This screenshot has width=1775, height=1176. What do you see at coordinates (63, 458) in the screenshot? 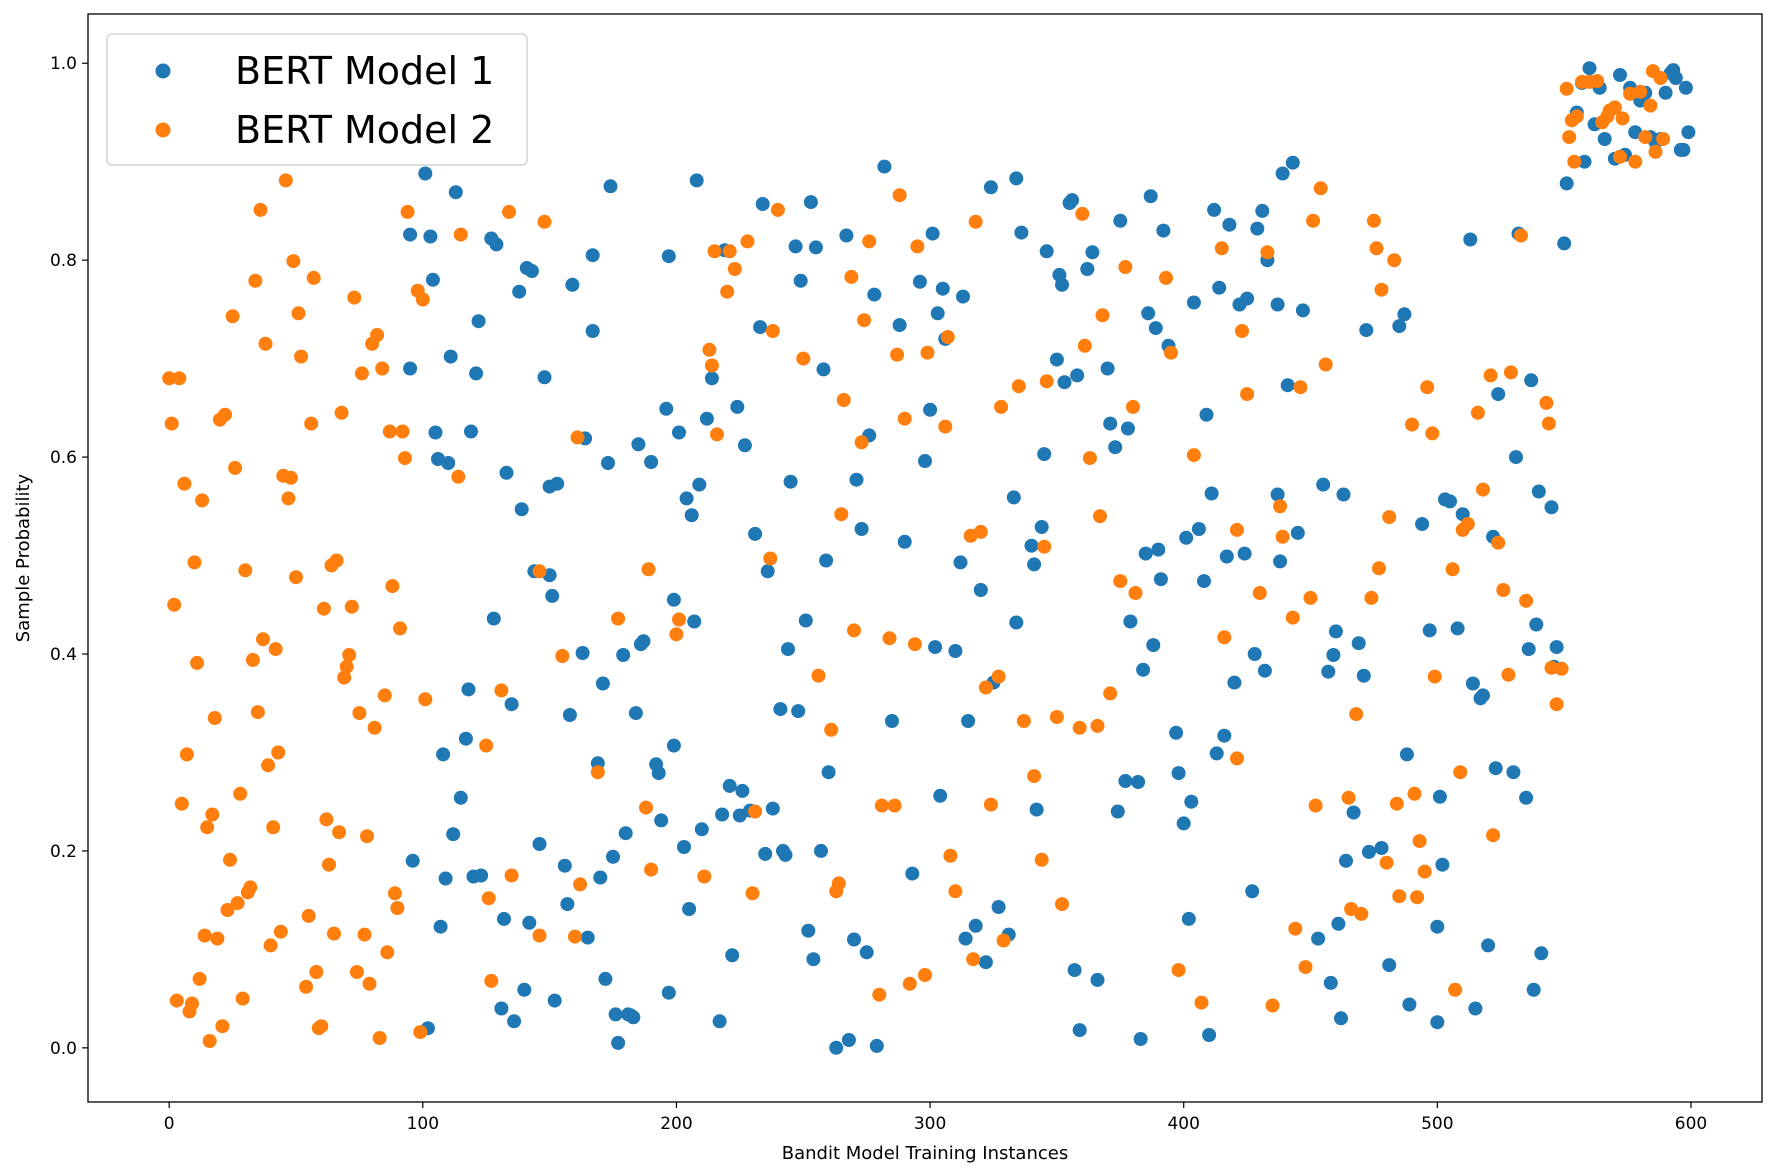
I see `y-tick-label: 0.6` at bounding box center [63, 458].